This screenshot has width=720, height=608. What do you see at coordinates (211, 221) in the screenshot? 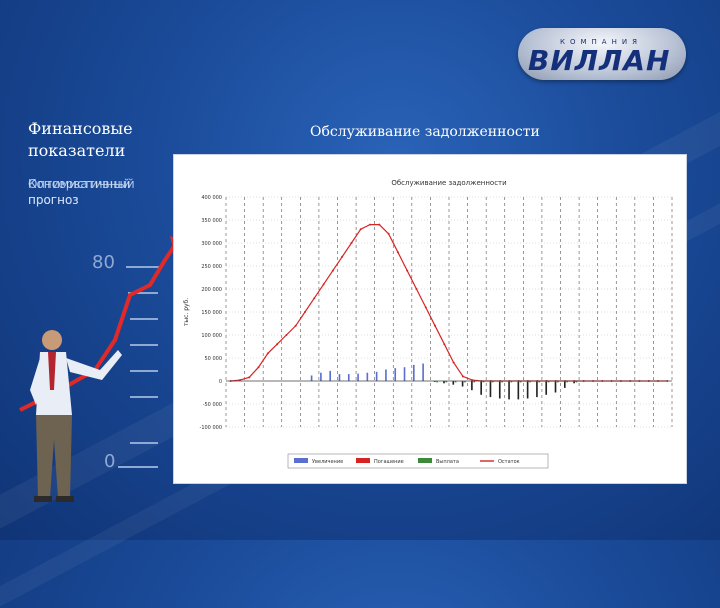
I see `y-tick-label: 350 000` at bounding box center [211, 221].